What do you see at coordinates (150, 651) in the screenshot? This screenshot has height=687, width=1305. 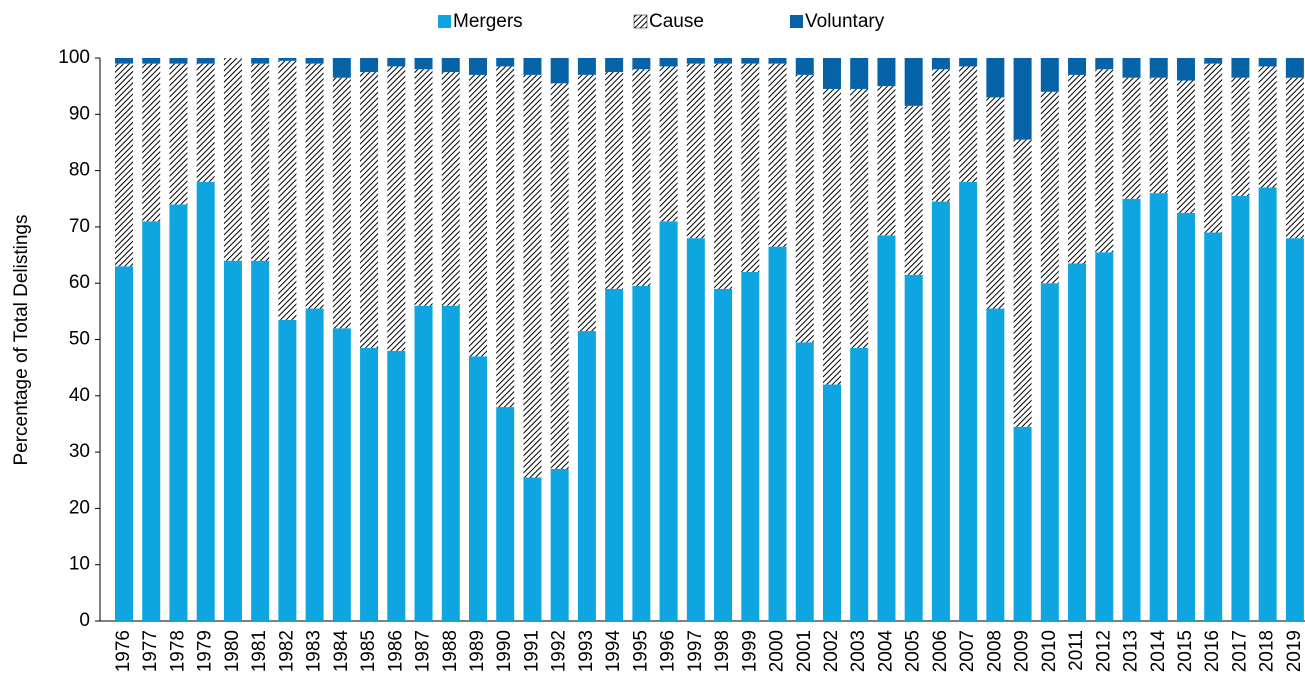 I see `x-tick-label: 1977` at bounding box center [150, 651].